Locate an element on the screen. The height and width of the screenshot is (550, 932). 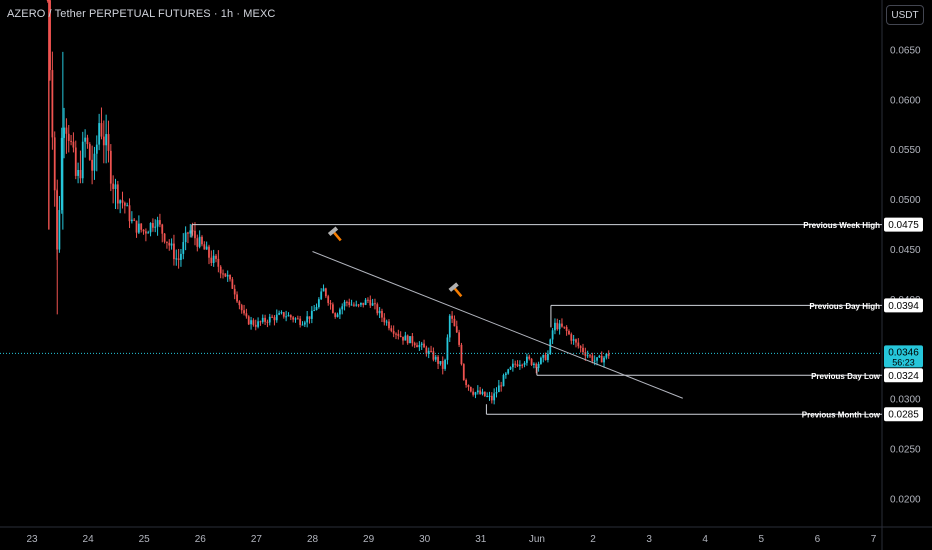
y-tick-label: 0.0300 is located at coordinates (905, 400).